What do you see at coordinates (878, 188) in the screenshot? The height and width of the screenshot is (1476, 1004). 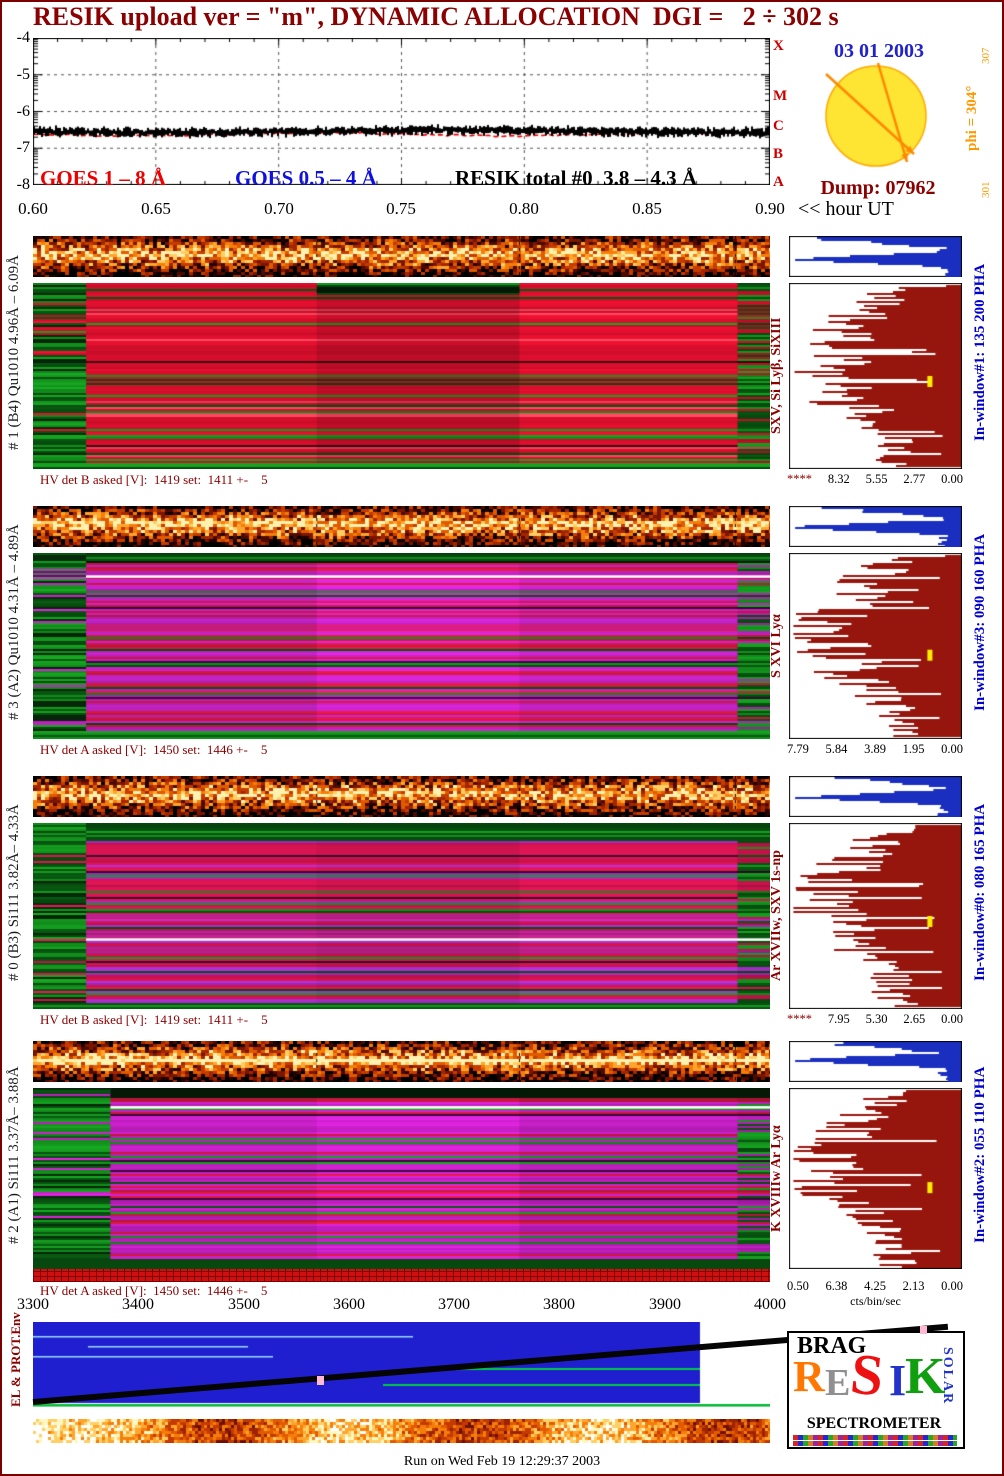 I see `dump-number: Dump: 07962` at bounding box center [878, 188].